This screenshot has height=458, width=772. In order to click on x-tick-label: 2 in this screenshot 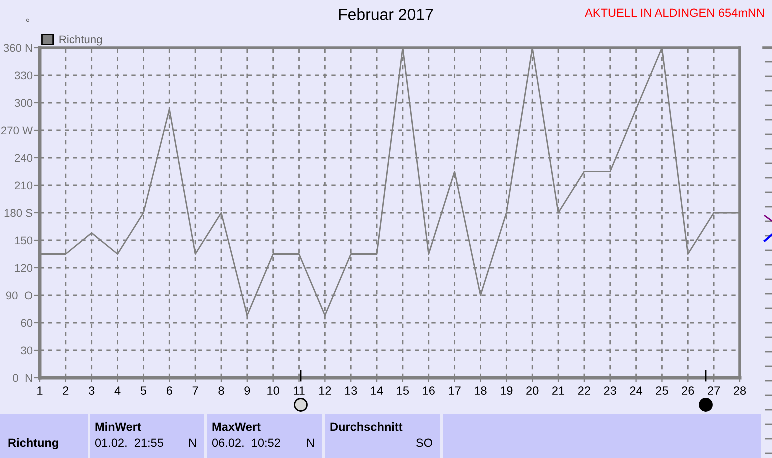, I will do `click(66, 390)`.